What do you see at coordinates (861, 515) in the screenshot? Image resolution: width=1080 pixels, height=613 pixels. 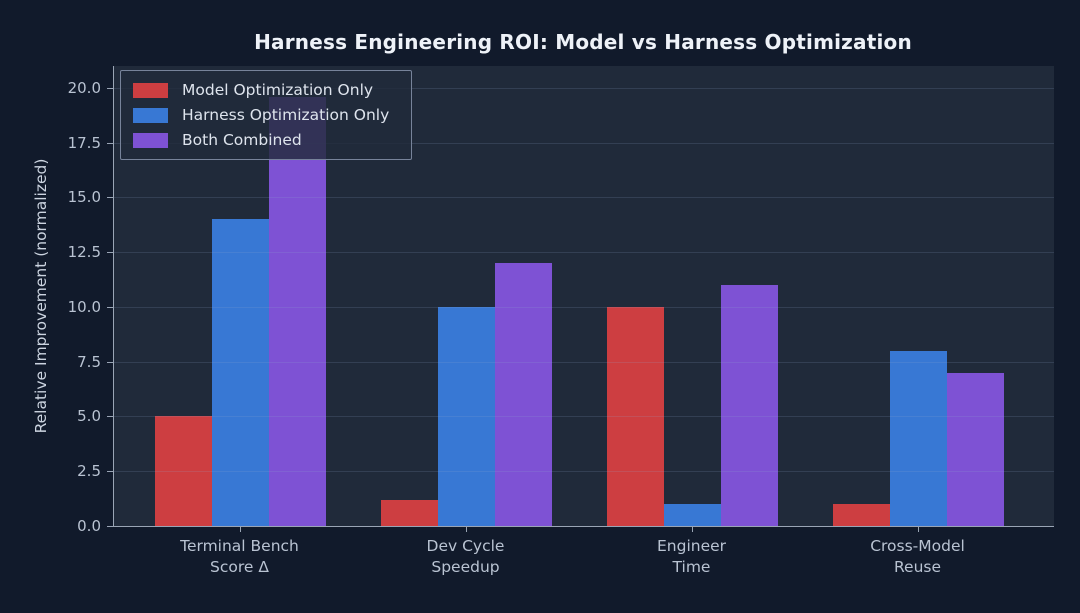 I see `bar-series0-cat3` at bounding box center [861, 515].